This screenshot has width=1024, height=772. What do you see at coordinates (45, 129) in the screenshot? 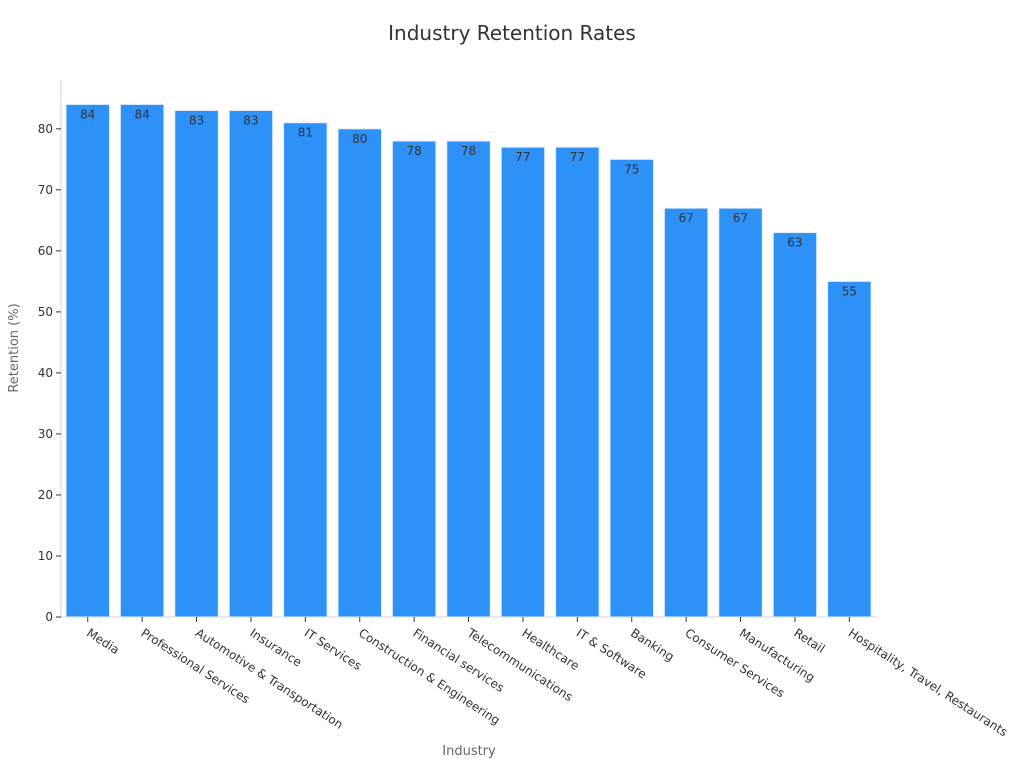
I see `y-tick-label: 80` at bounding box center [45, 129].